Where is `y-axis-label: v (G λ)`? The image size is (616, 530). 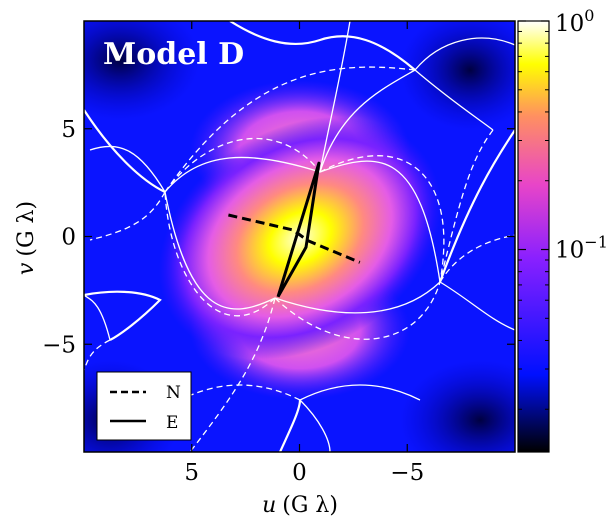
y-axis-label: v (G λ) is located at coordinates (26, 238).